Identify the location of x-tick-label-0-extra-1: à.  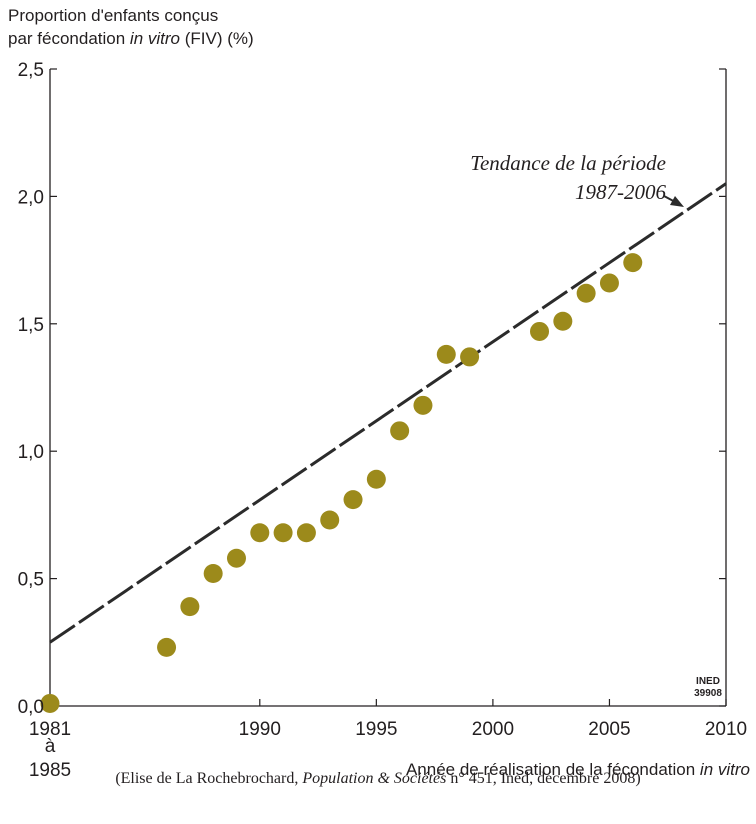
(50, 746).